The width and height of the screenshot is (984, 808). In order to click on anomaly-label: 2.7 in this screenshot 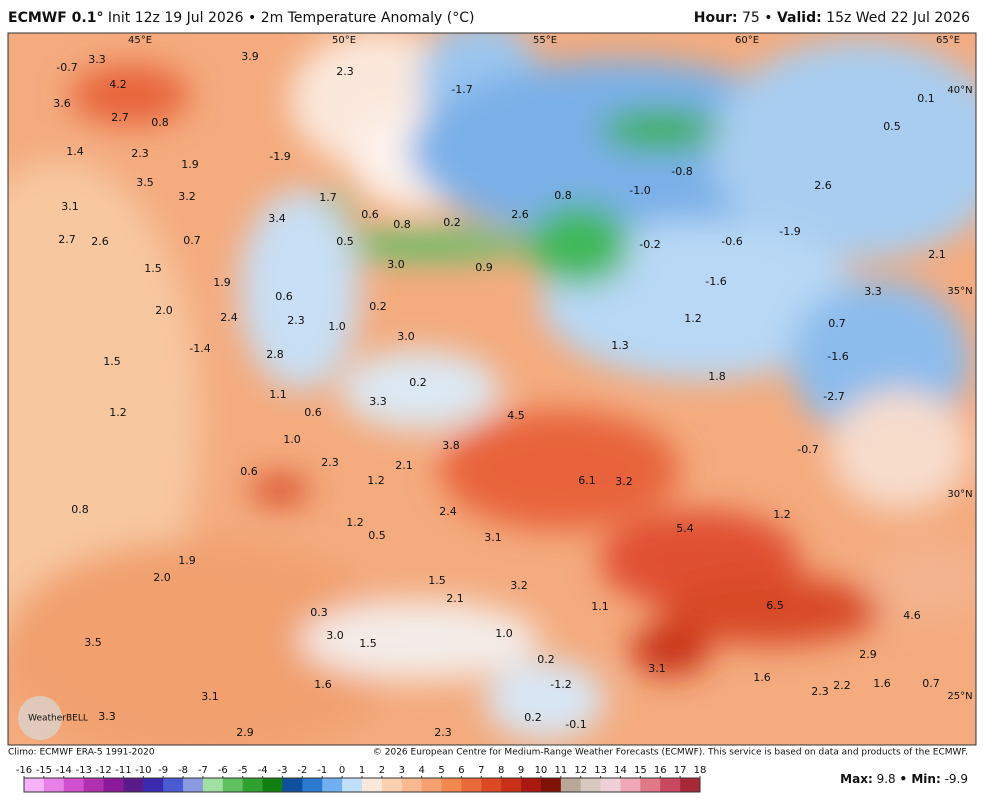, I will do `click(67, 239)`.